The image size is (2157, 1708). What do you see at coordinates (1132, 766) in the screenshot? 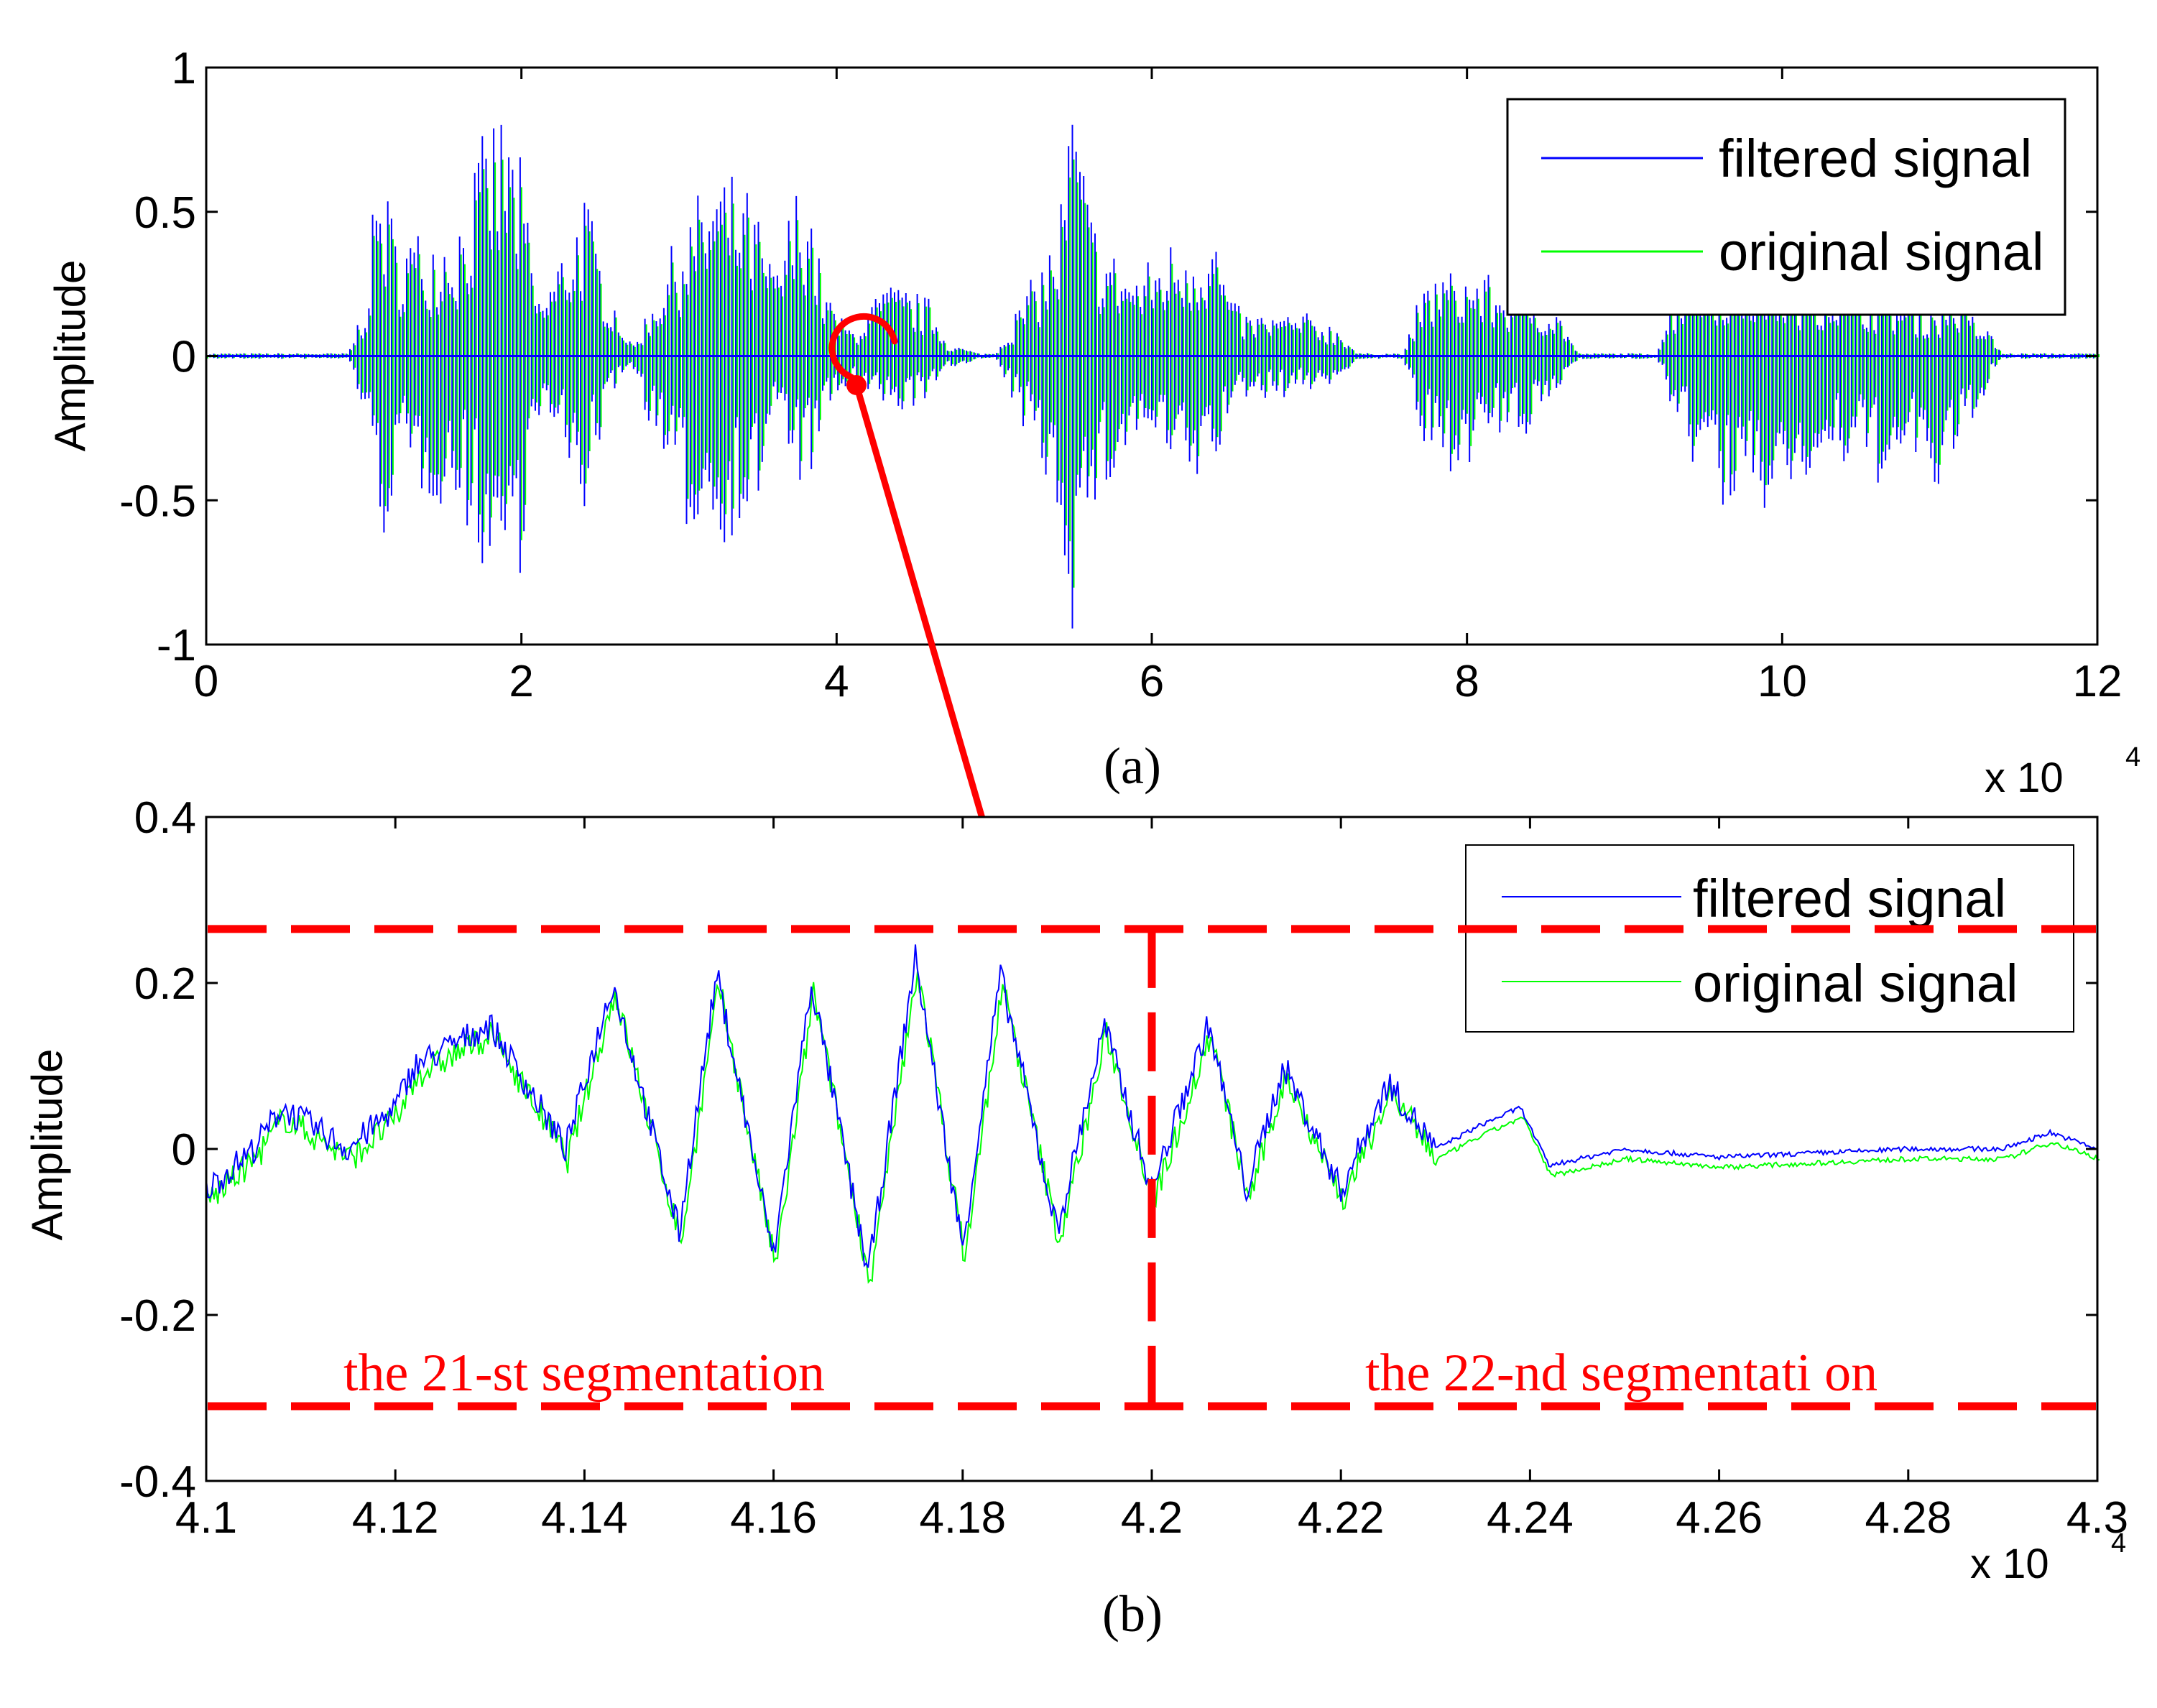
I see `panel-a-caption: (a)` at bounding box center [1132, 766].